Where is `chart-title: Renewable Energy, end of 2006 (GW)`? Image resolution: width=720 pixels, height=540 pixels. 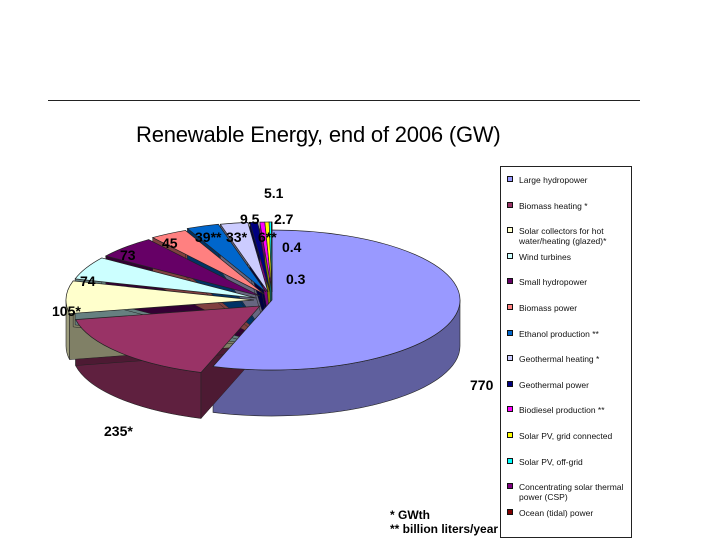 chart-title: Renewable Energy, end of 2006 (GW) is located at coordinates (318, 134).